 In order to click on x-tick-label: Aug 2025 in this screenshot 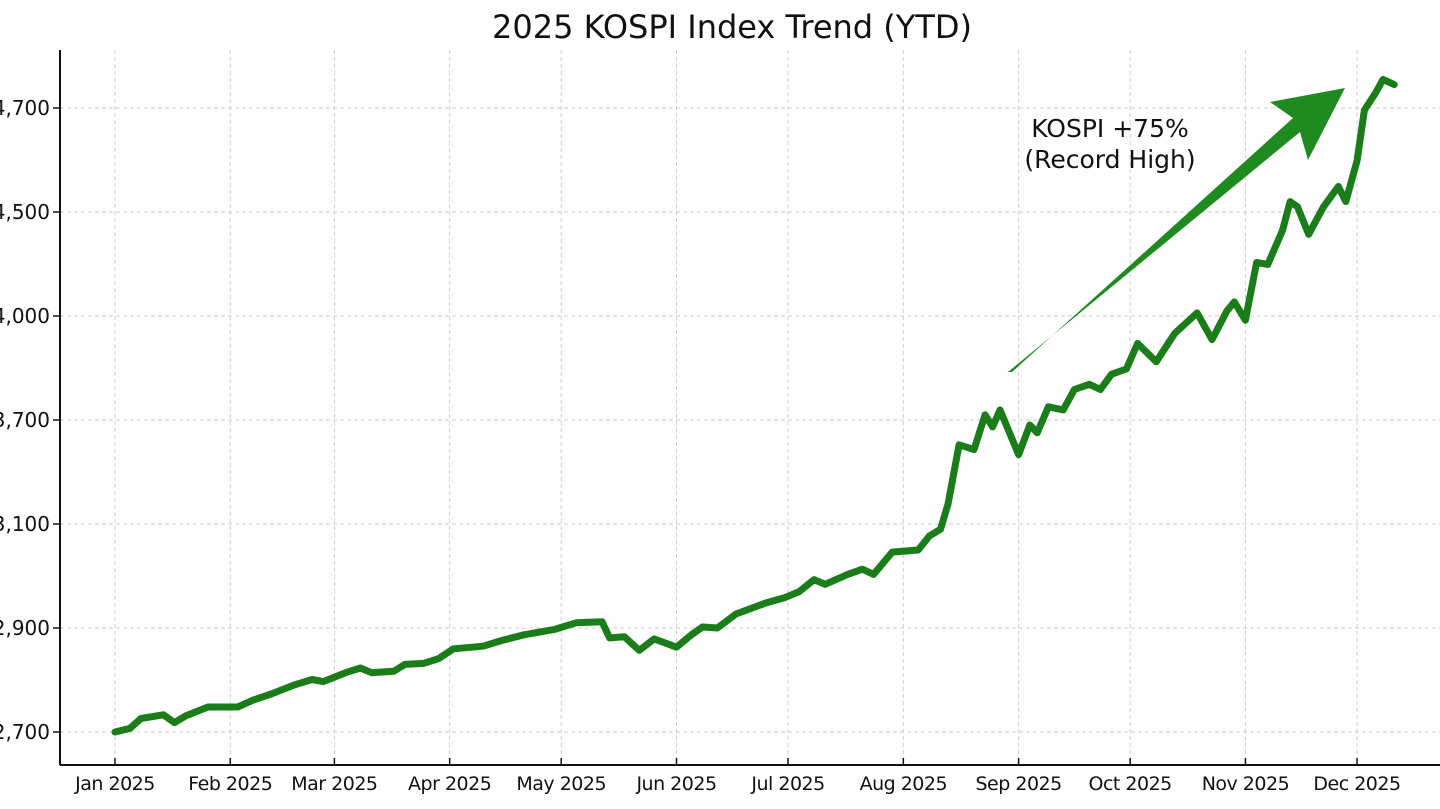, I will do `click(904, 784)`.